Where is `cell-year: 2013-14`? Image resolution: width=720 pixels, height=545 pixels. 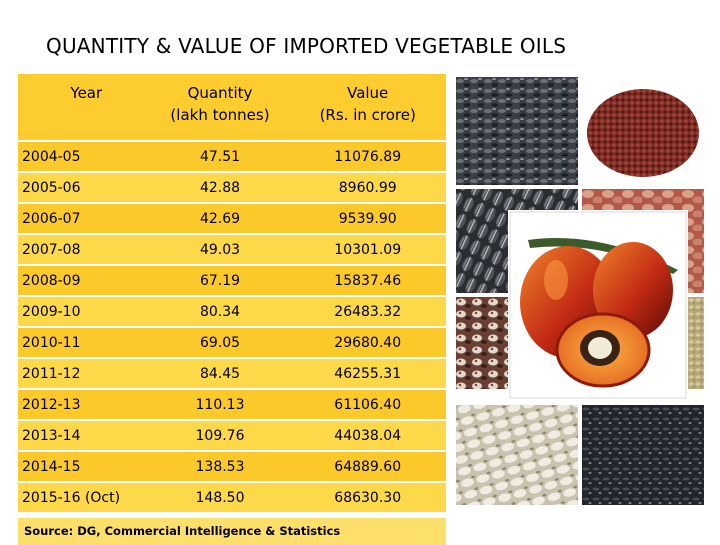
cell-year: 2013-14 is located at coordinates (84, 436).